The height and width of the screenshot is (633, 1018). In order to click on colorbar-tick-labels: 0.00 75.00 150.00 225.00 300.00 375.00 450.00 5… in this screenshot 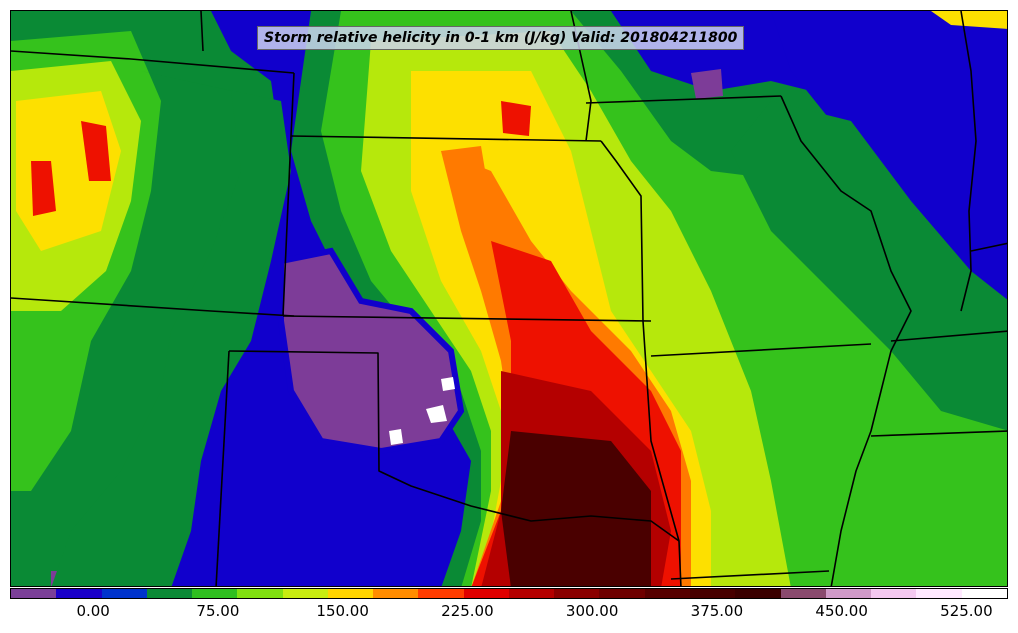, I will do `click(509, 612)`.